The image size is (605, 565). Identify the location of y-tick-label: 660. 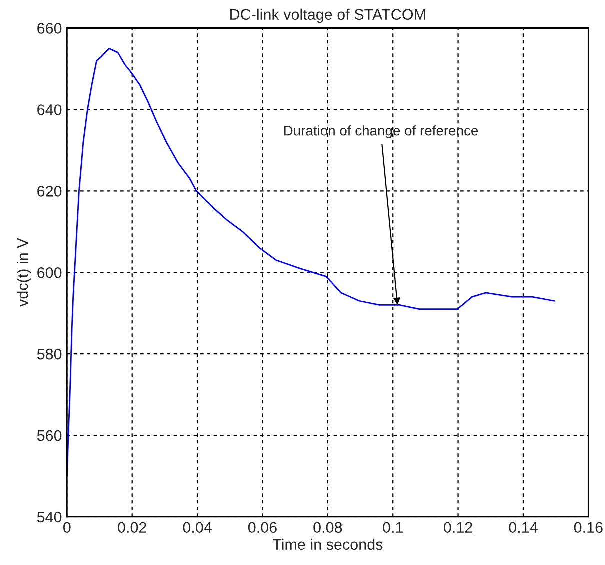
(50, 28).